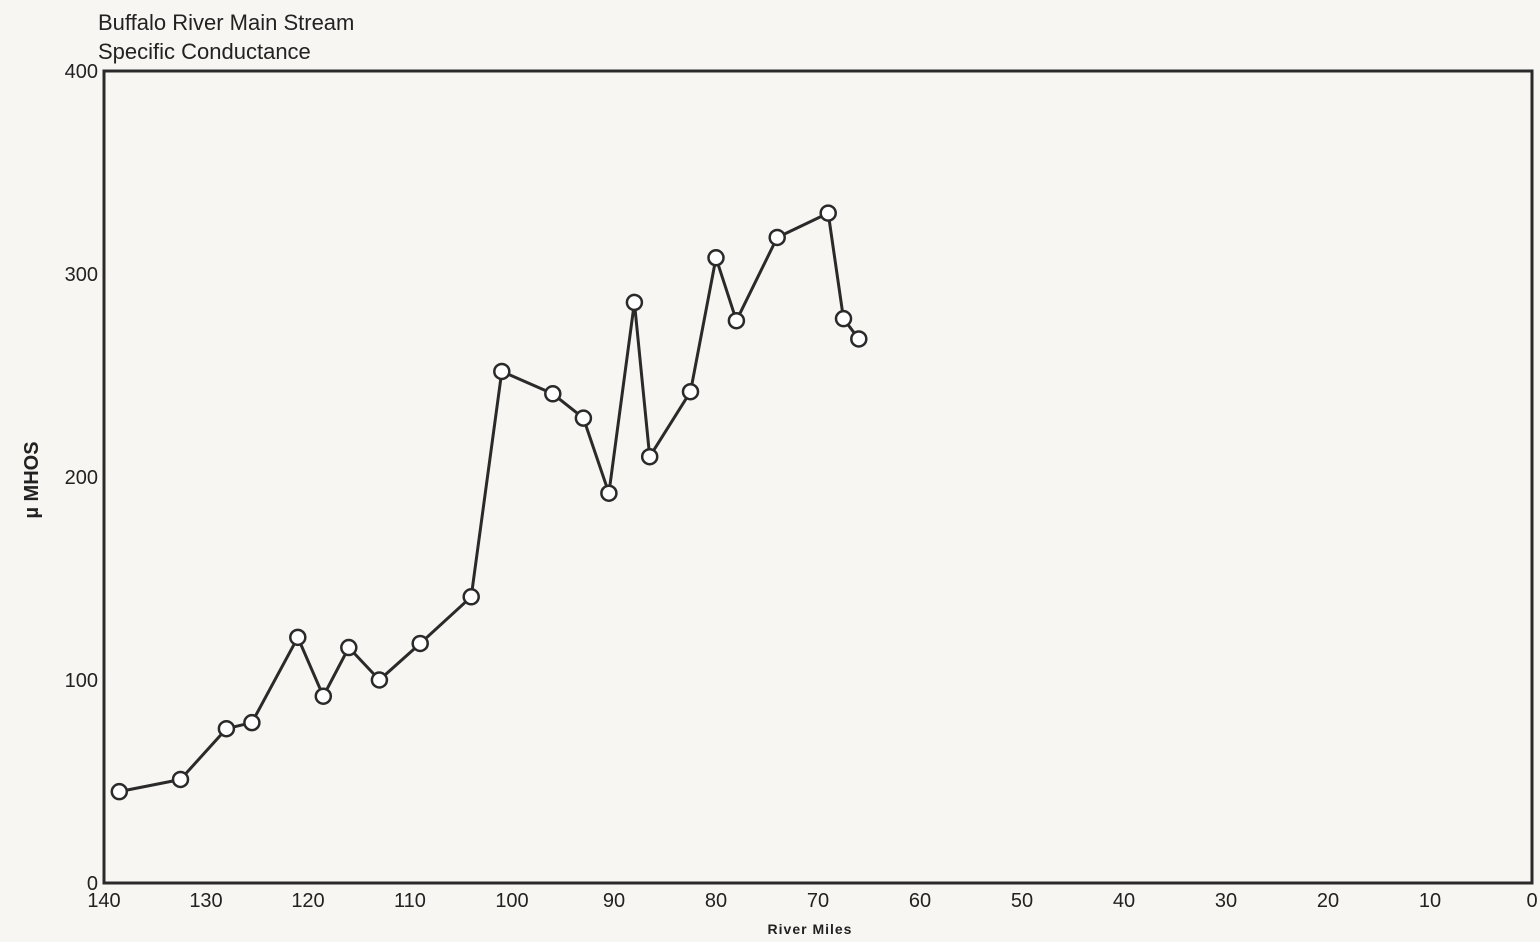 The width and height of the screenshot is (1540, 942). I want to click on x-tick-label: 90, so click(614, 901).